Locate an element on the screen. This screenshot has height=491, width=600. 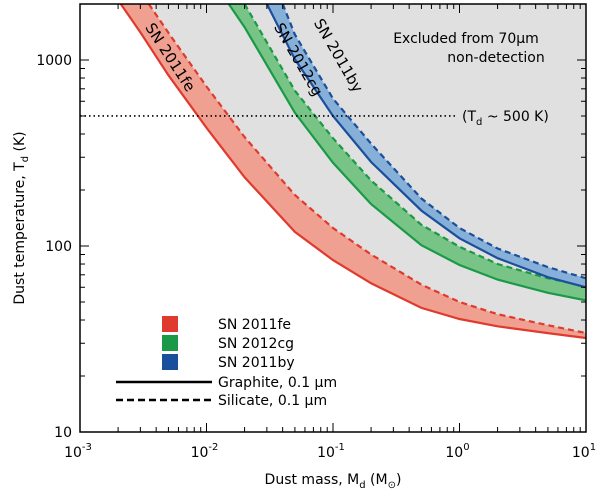
y-axis-label: Dust temperature, Td (K) is located at coordinates (21, 217).